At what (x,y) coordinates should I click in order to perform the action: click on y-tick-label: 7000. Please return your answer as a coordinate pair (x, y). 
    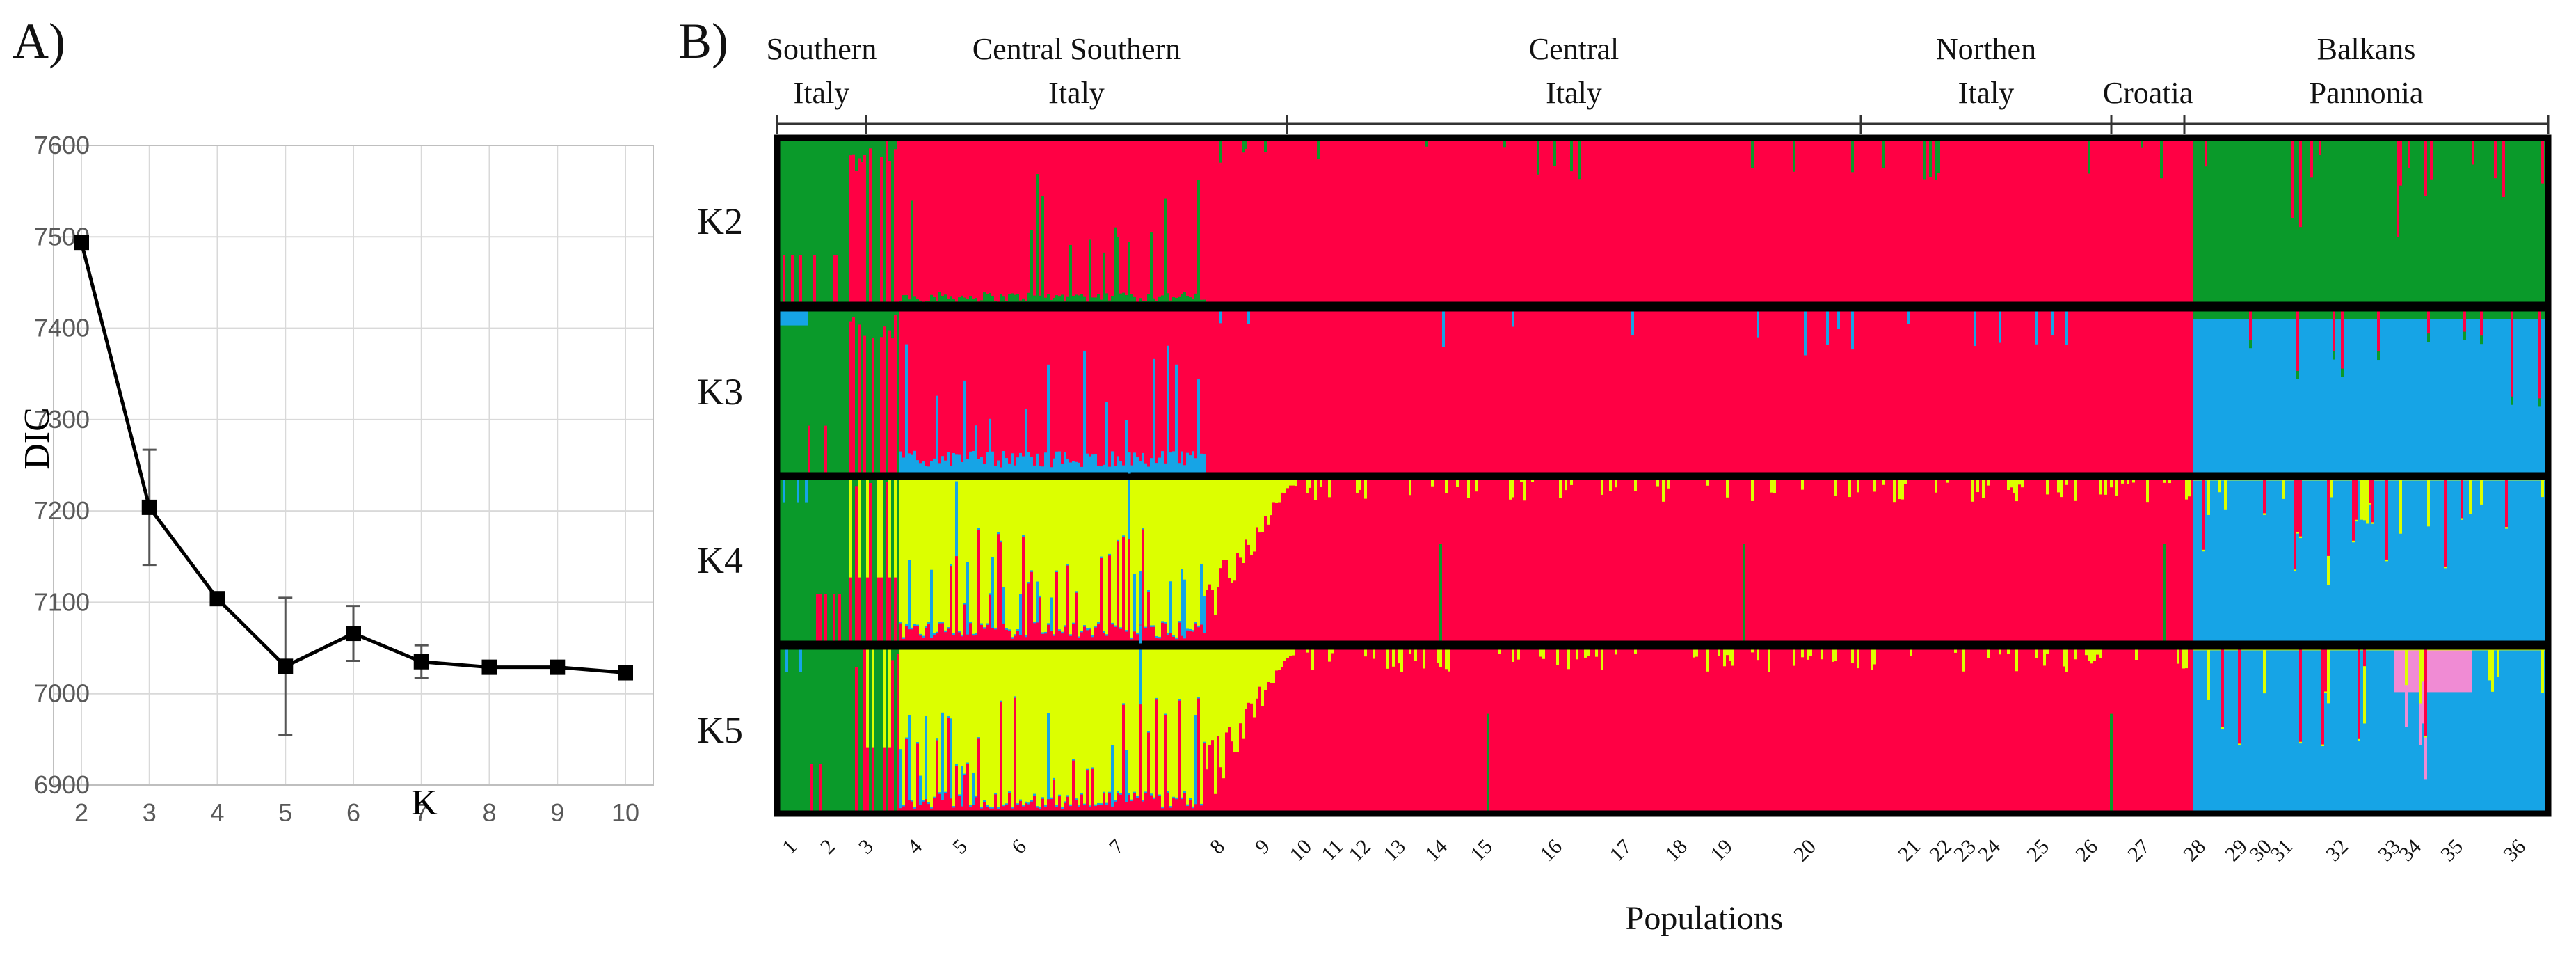
    Looking at the image, I should click on (62, 693).